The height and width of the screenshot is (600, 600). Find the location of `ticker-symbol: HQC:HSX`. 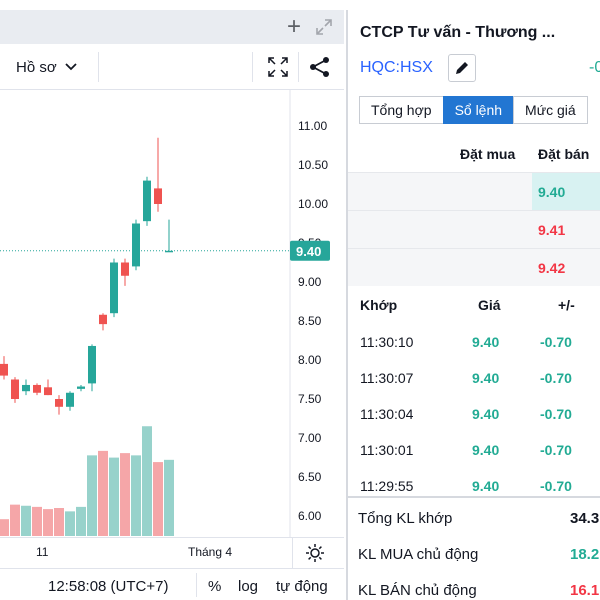

ticker-symbol: HQC:HSX is located at coordinates (396, 67).